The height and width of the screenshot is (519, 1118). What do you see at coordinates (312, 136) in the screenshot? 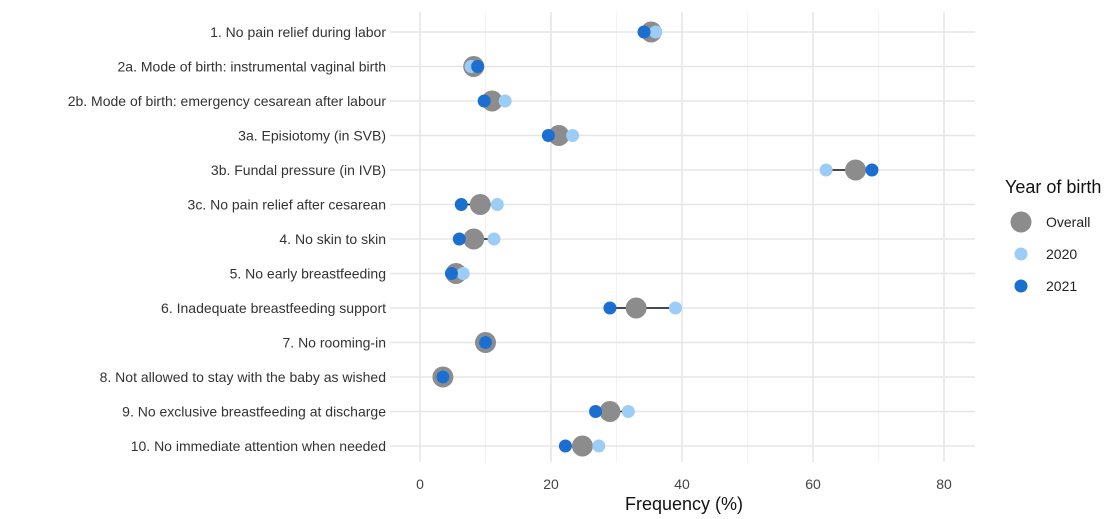
I see `category-label: 3a. Episiotomy (in SVB)` at bounding box center [312, 136].